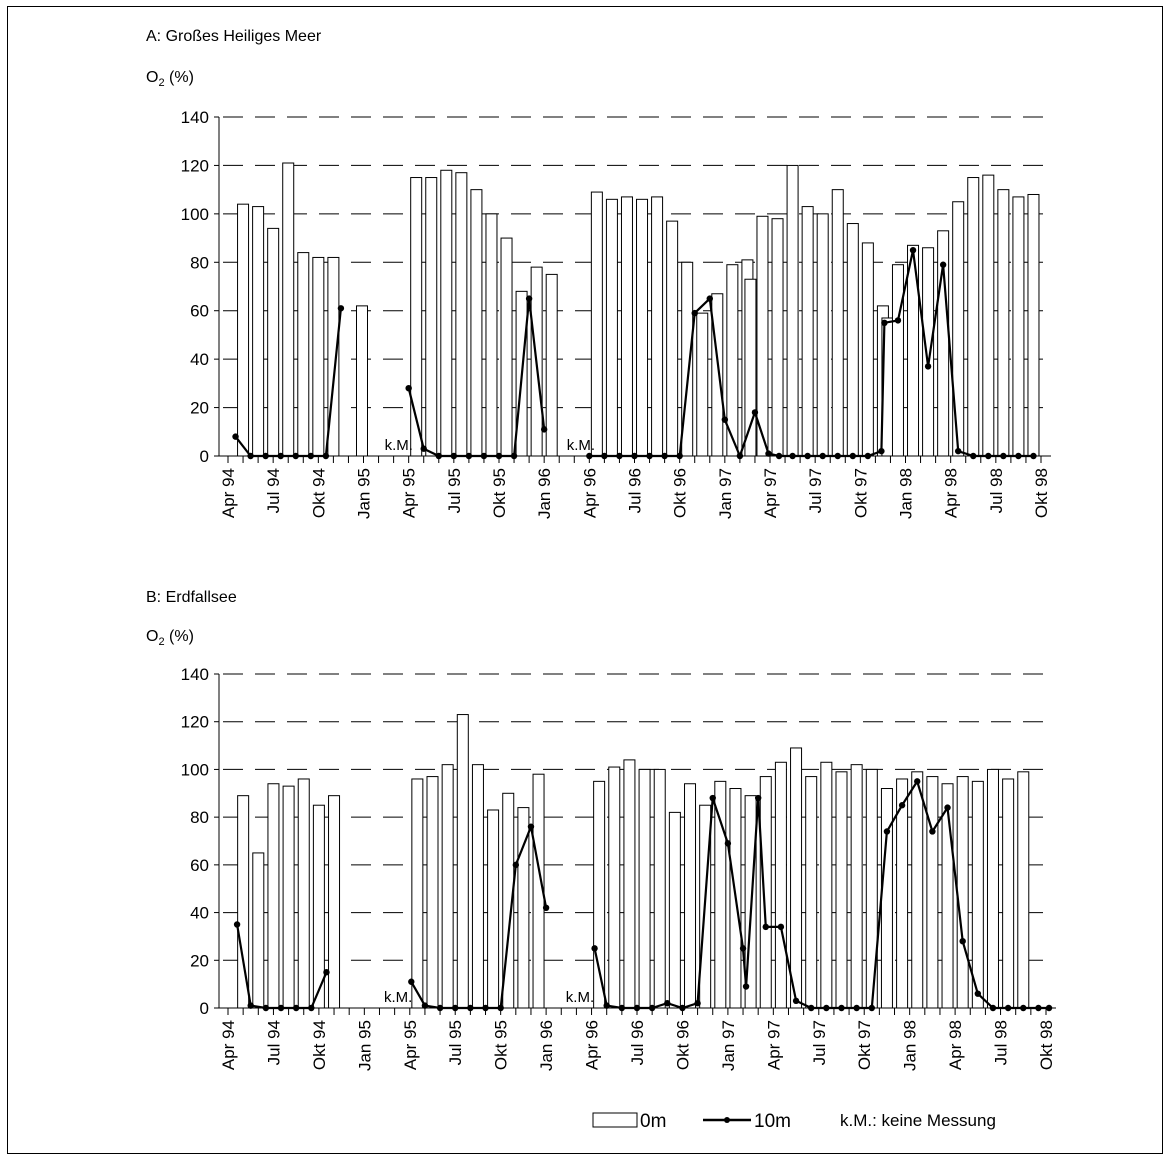 The height and width of the screenshot is (1158, 1170). I want to click on y-tick-label: 40, so click(199, 359).